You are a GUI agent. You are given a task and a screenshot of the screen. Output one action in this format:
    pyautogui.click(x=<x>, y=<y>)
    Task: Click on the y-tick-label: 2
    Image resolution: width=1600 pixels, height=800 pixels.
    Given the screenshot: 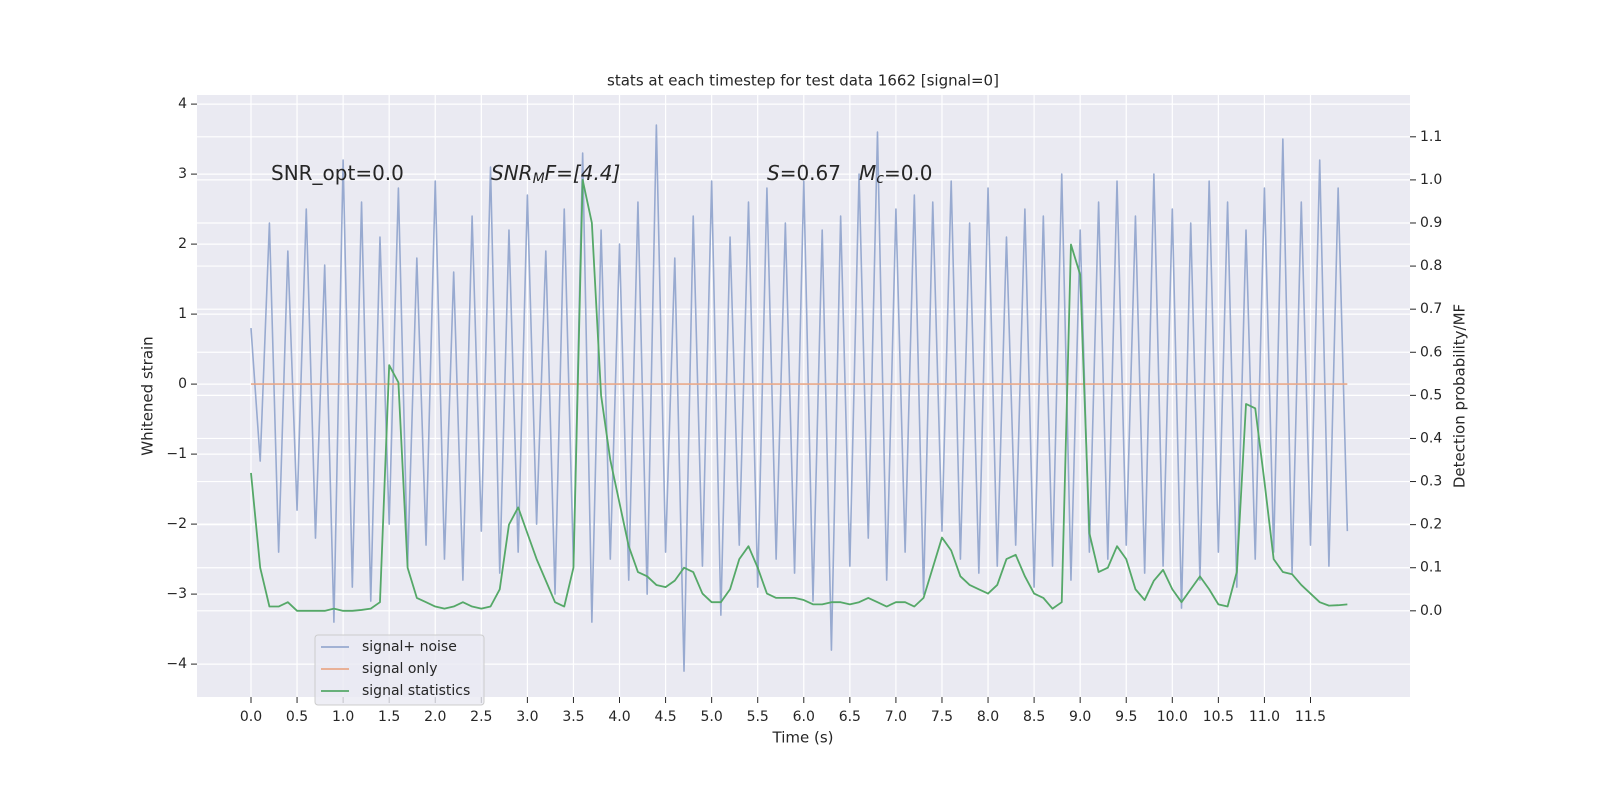 What is the action you would take?
    pyautogui.click(x=182, y=244)
    